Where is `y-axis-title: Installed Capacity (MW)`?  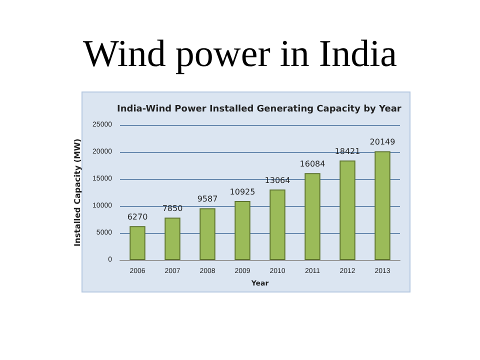
y-axis-title: Installed Capacity (MW) is located at coordinates (77, 192).